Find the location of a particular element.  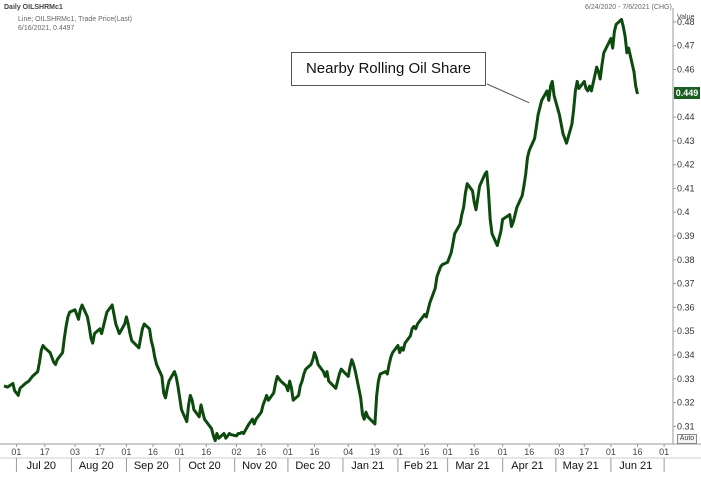

x-month-label: Jan 21 is located at coordinates (367, 466).